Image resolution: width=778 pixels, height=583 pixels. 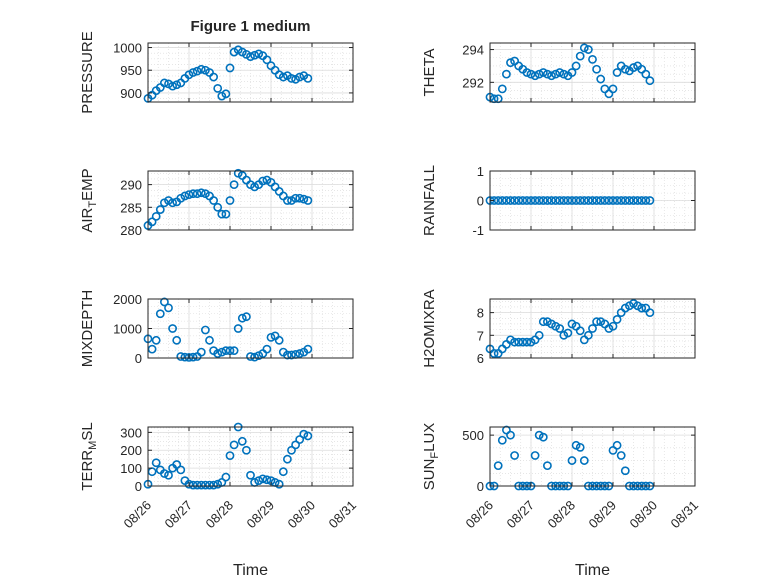 What do you see at coordinates (480, 171) in the screenshot?
I see `y-tick-label: 1` at bounding box center [480, 171].